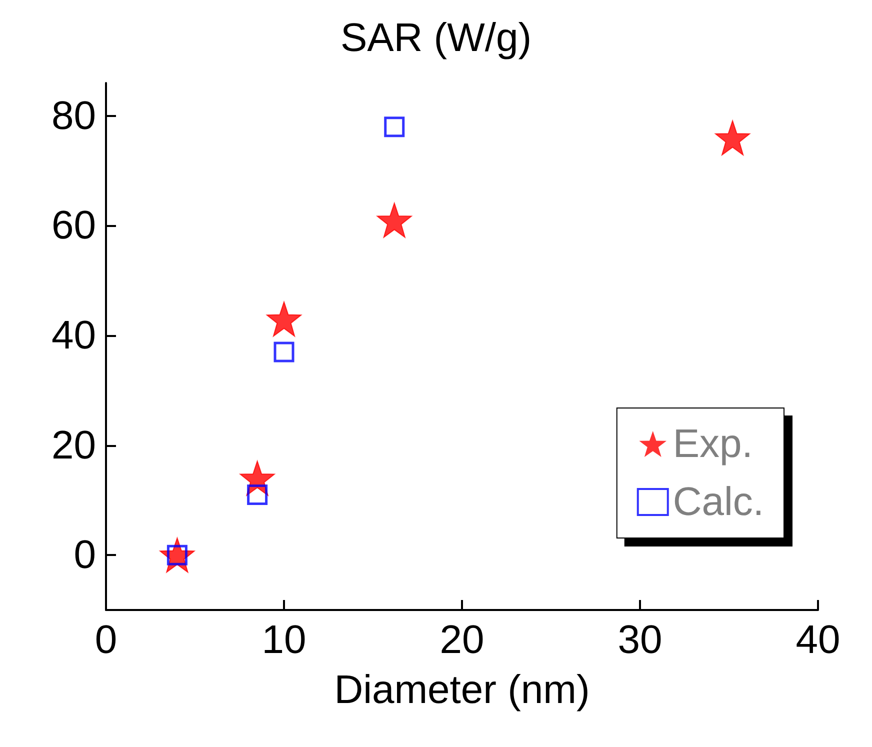 This screenshot has width=872, height=747. Describe the element at coordinates (462, 690) in the screenshot. I see `x-axis-title: Diameter (nm)` at that location.